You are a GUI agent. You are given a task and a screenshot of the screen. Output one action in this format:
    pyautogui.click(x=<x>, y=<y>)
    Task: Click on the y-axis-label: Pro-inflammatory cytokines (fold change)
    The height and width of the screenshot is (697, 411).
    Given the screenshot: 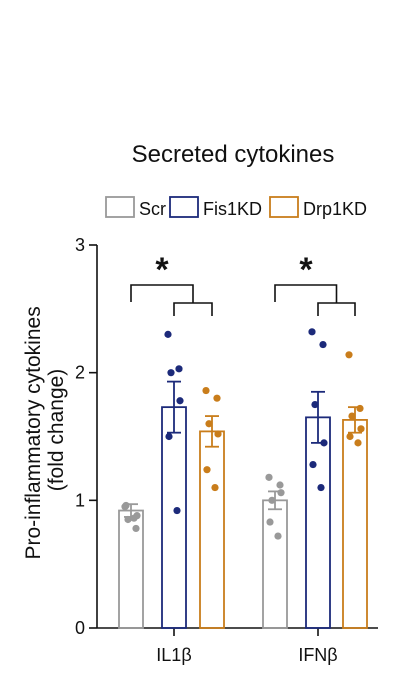 What is the action you would take?
    pyautogui.click(x=45, y=429)
    